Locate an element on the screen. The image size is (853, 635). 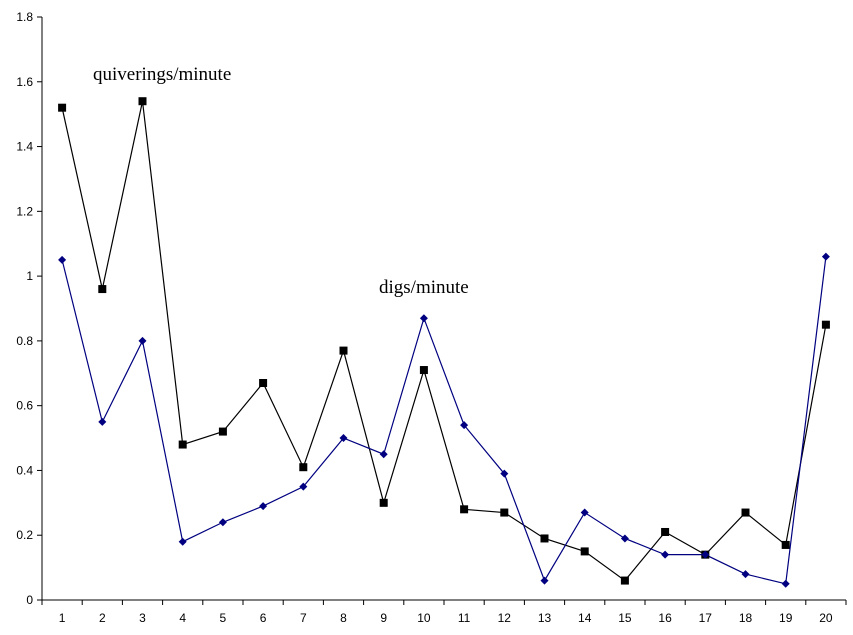
y-tick-label: 1.8 is located at coordinates (24, 17).